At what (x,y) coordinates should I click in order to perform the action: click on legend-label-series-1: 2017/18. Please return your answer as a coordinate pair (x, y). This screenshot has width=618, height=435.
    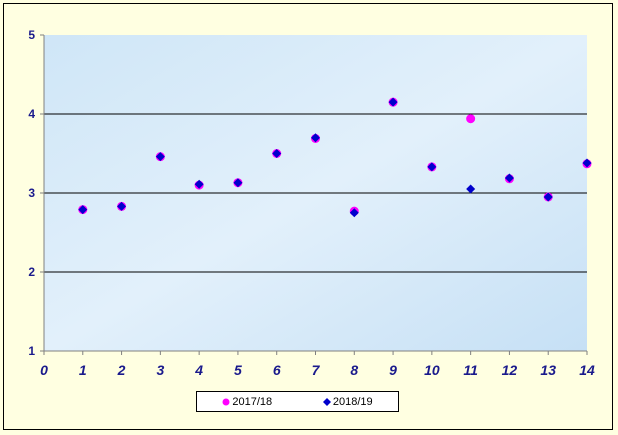
    Looking at the image, I should click on (252, 401).